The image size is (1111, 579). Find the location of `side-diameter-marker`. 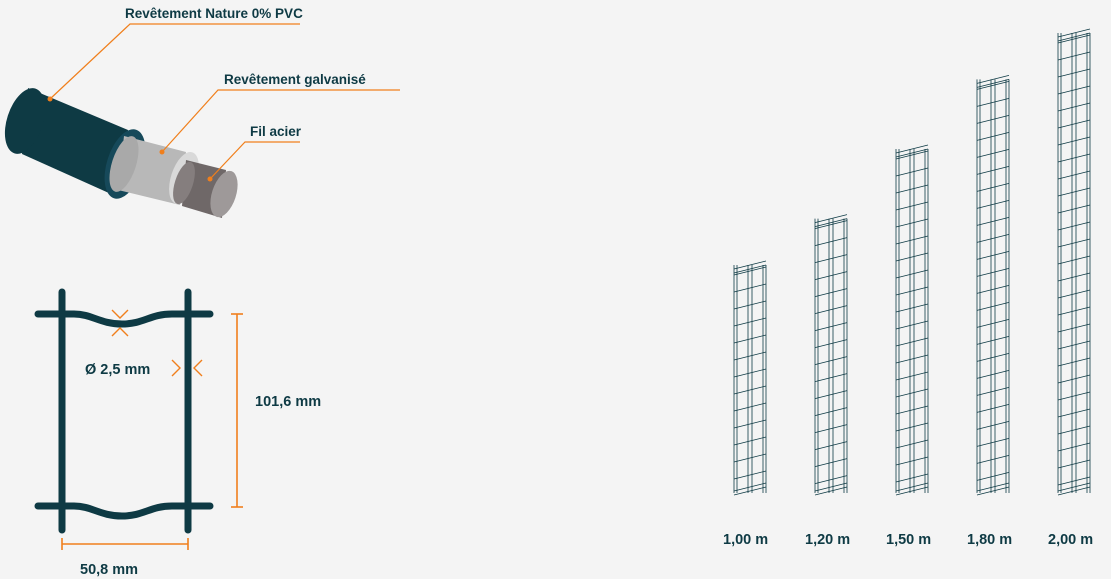

side-diameter-marker is located at coordinates (187, 368).